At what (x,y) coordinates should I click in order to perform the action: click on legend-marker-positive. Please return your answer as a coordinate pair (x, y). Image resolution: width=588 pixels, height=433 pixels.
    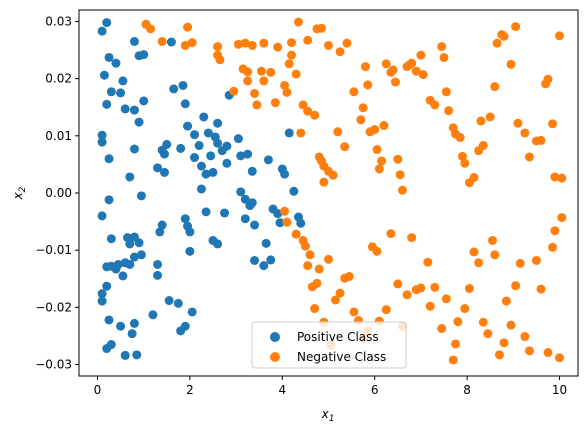
    Looking at the image, I should click on (275, 337).